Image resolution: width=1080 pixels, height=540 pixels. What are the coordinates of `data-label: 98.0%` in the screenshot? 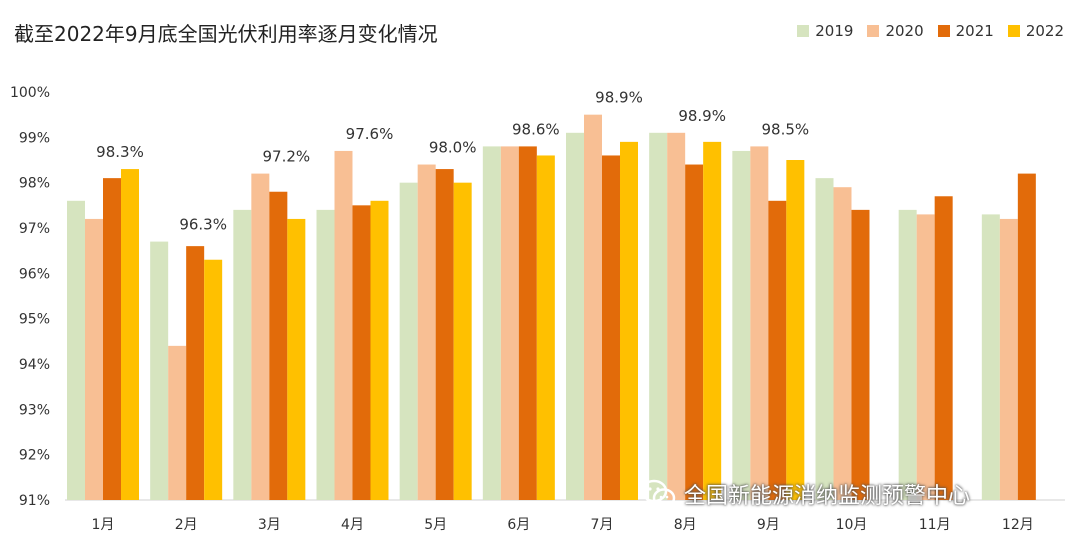 It's located at (453, 148).